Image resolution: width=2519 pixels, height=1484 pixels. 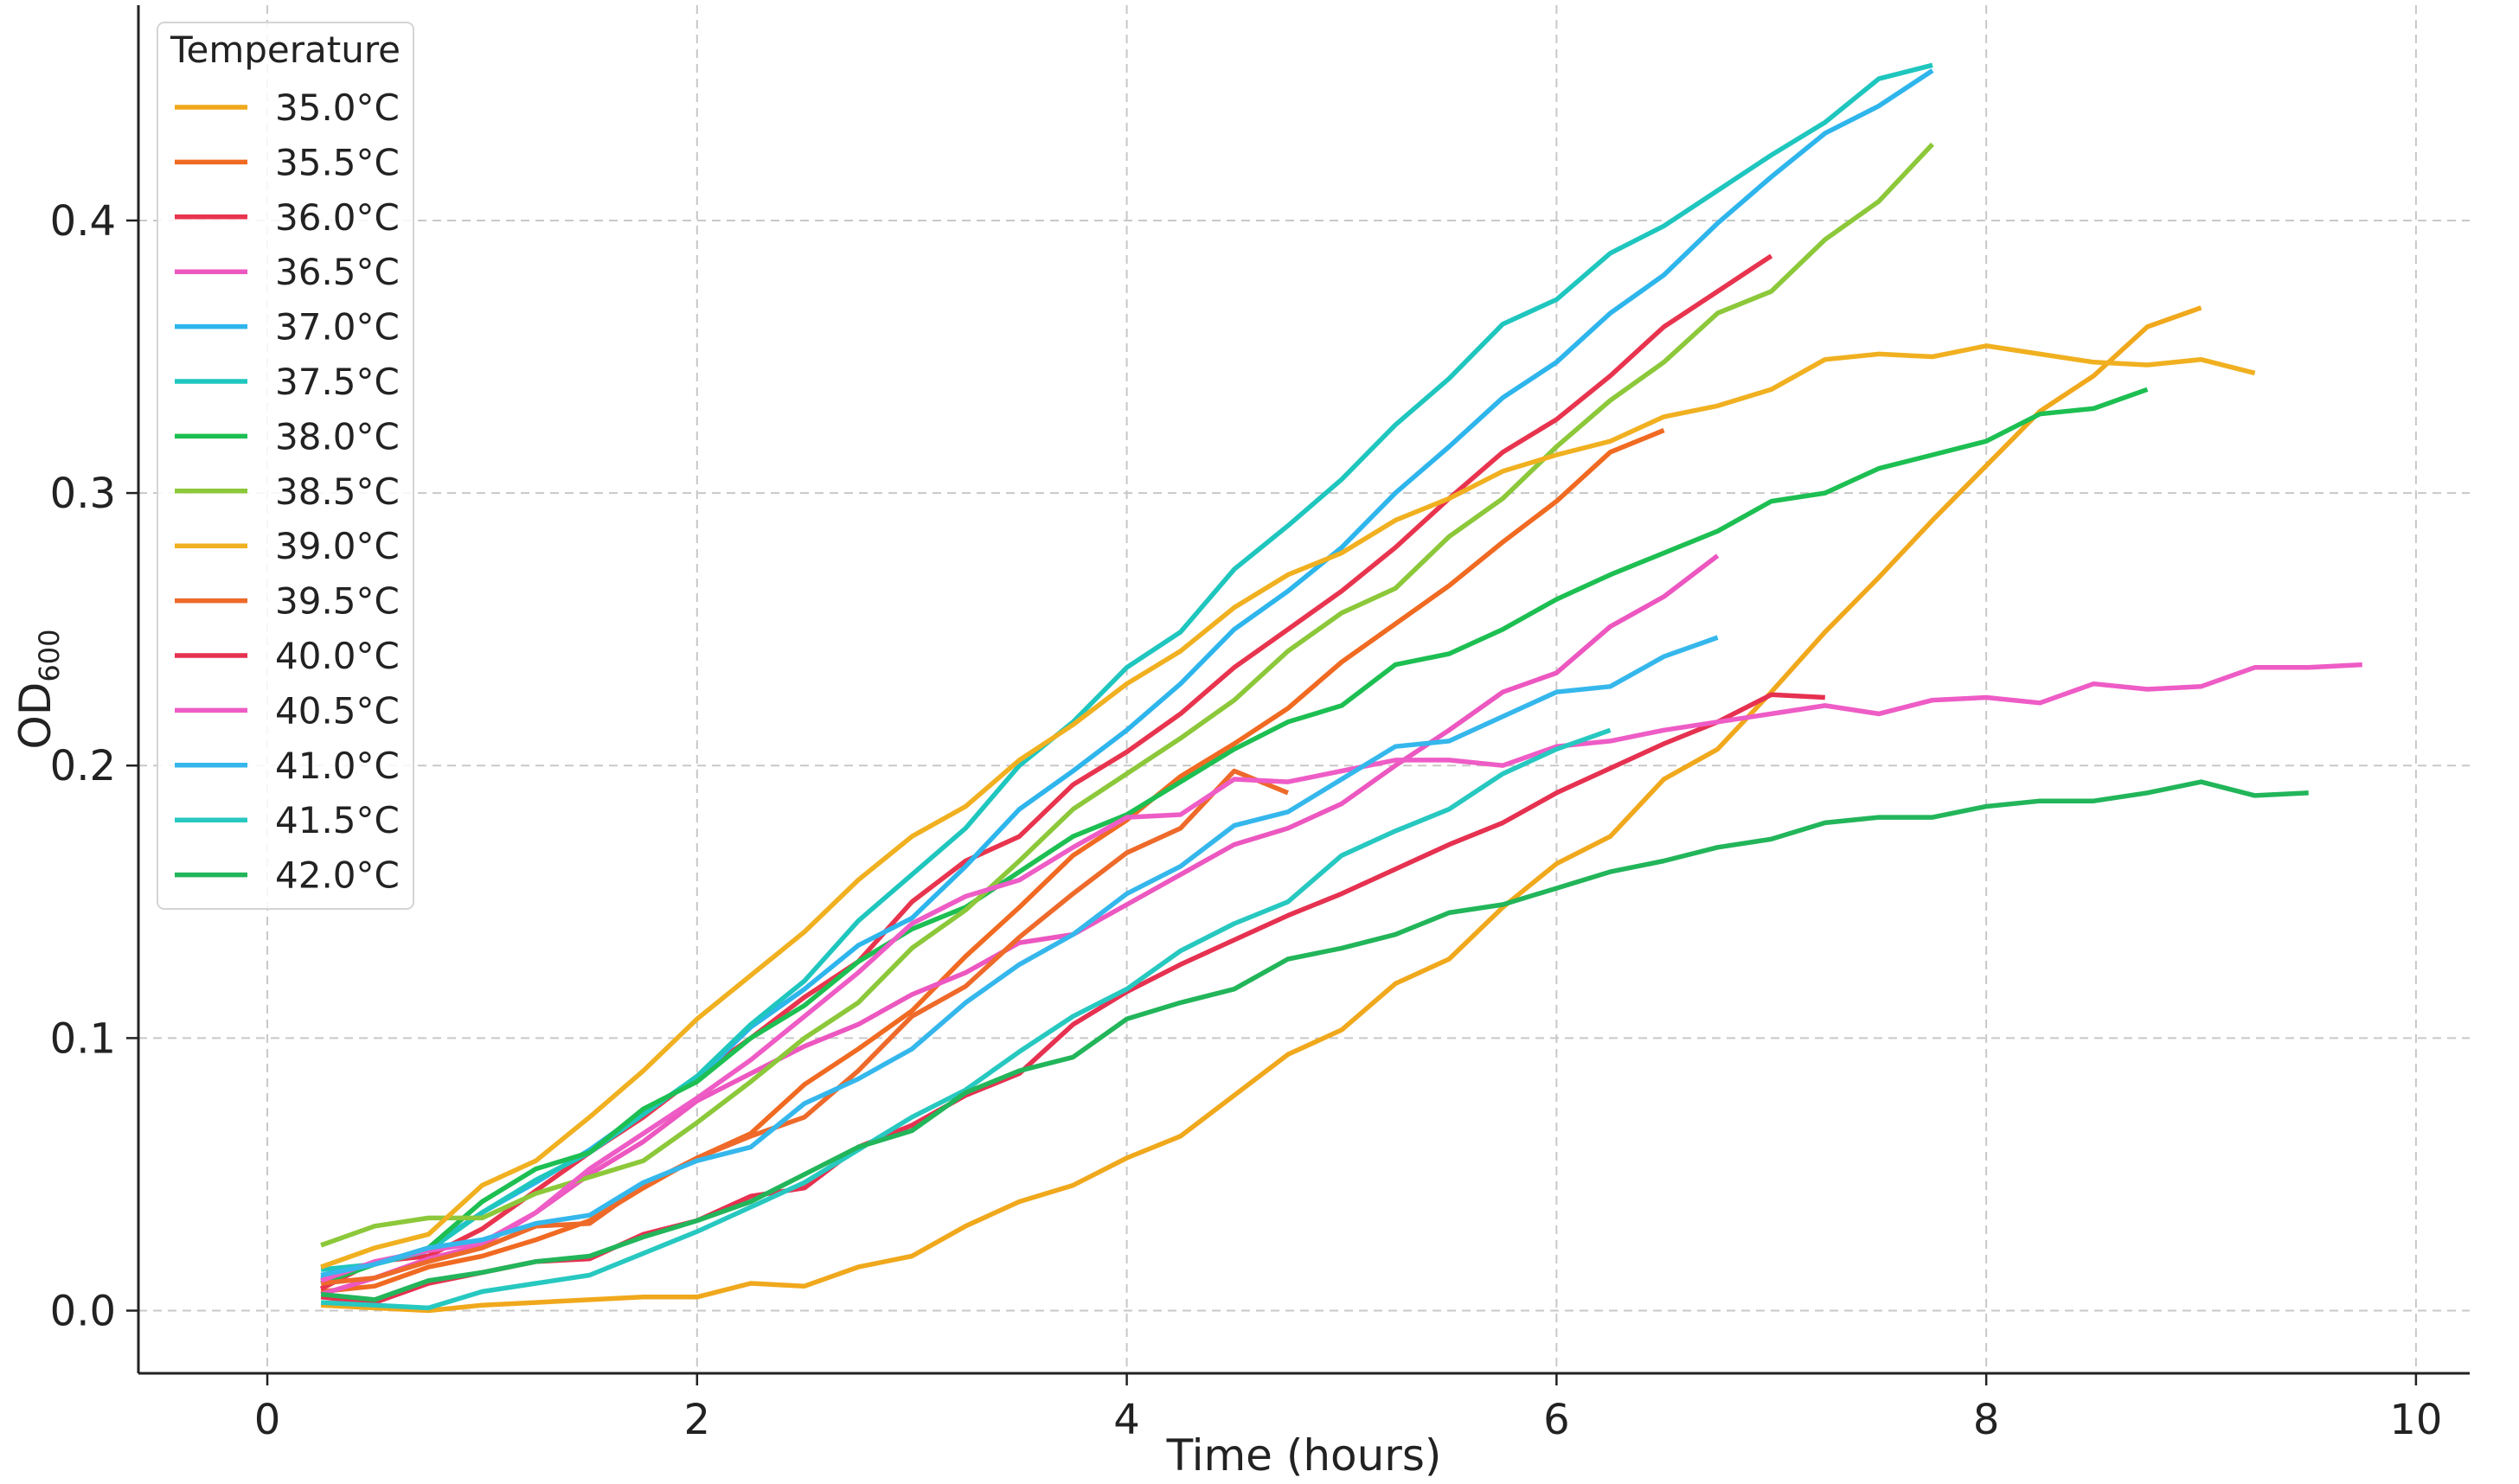 What do you see at coordinates (83, 1039) in the screenshot?
I see `y-tick-label: 0.1` at bounding box center [83, 1039].